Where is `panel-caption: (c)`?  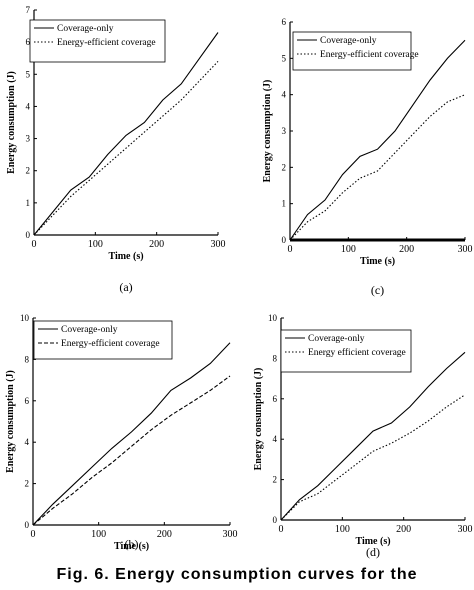
panel-caption: (c) is located at coordinates (377, 290).